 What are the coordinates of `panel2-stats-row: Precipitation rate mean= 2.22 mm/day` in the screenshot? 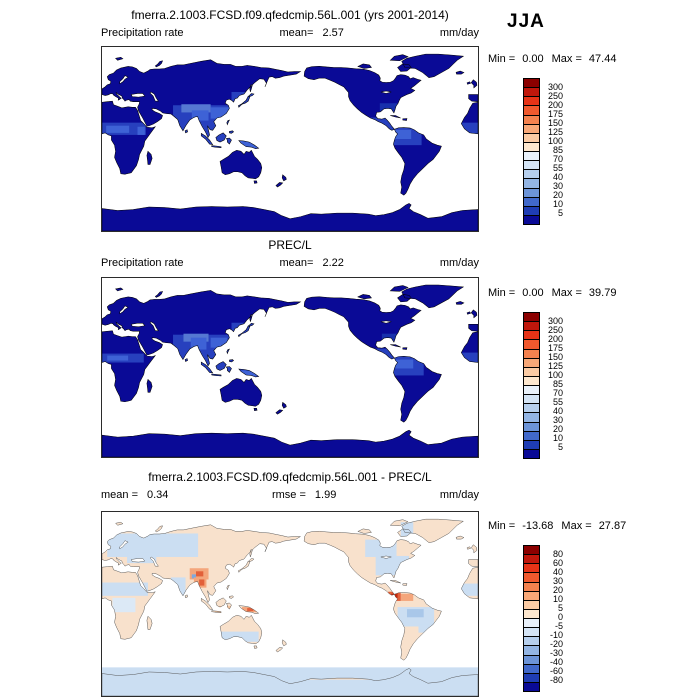 It's located at (290, 263).